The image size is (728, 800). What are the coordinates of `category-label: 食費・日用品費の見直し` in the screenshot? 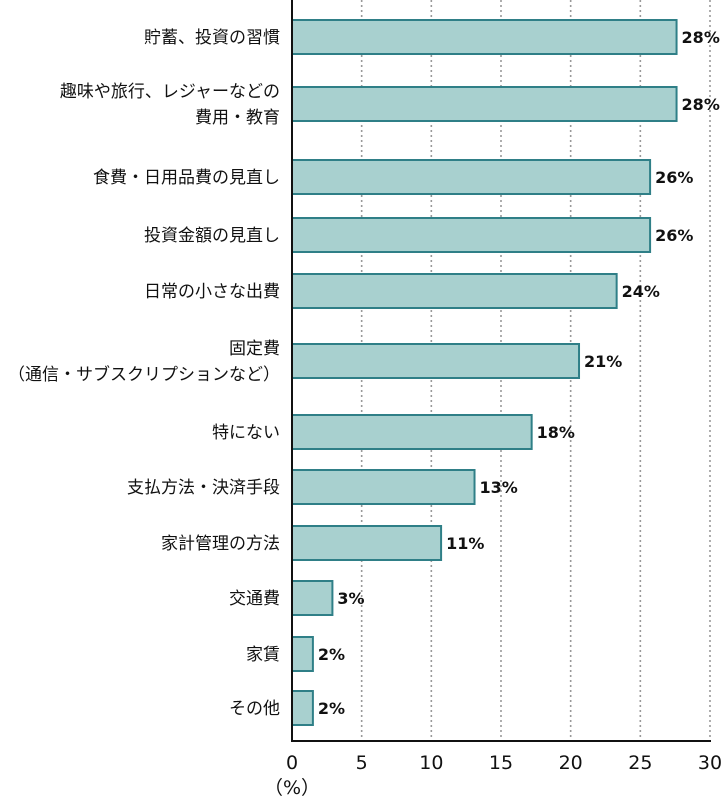 It's located at (186, 178).